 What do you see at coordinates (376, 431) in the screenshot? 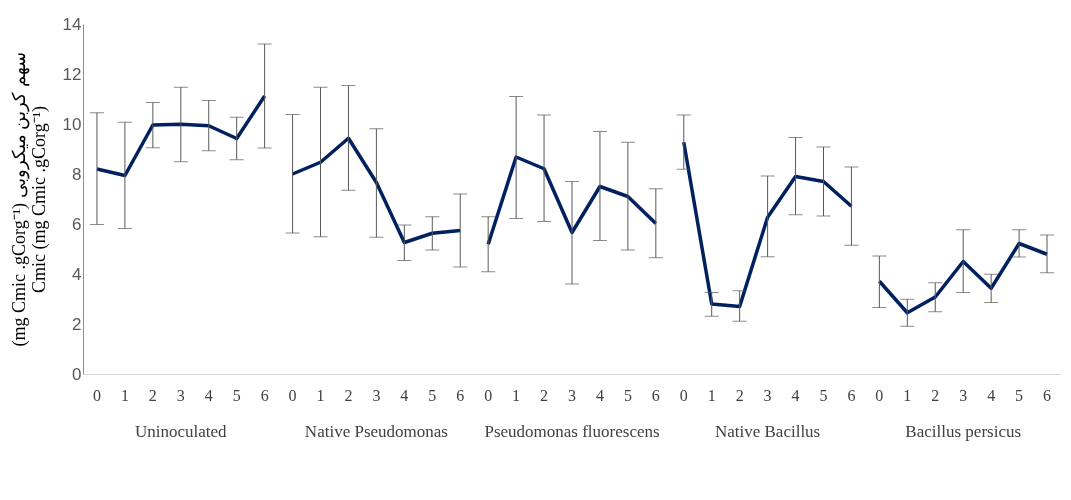
I see `text: Native Pseudomonas` at bounding box center [376, 431].